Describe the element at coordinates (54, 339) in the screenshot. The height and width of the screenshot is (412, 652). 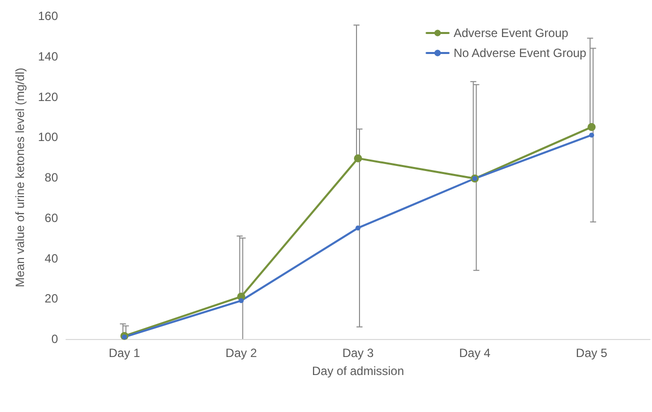
I see `y-tick-label: 0` at that location.